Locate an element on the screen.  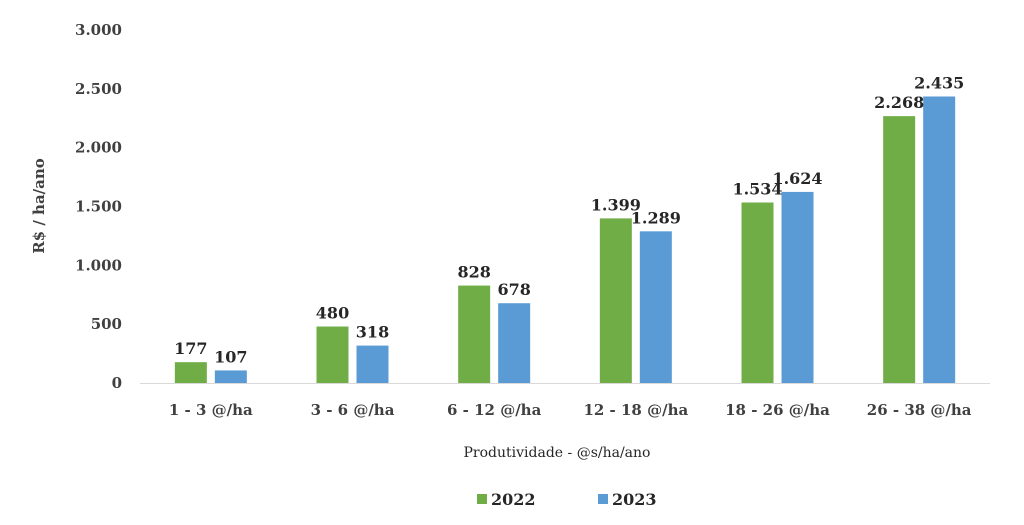
y-tick-label: 500 is located at coordinates (106, 324).